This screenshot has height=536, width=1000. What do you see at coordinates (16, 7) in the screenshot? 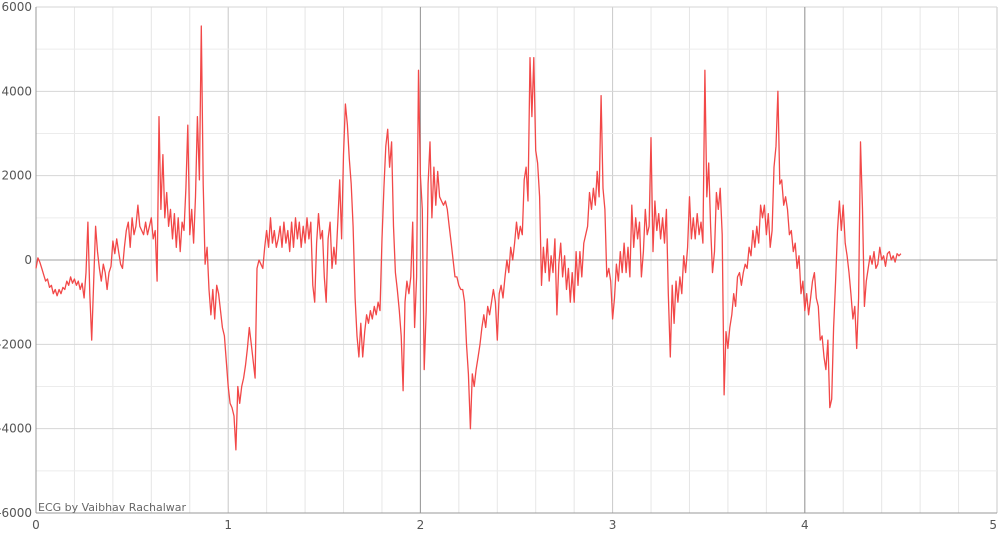
I see `y-tick-label: 6000` at bounding box center [16, 7].